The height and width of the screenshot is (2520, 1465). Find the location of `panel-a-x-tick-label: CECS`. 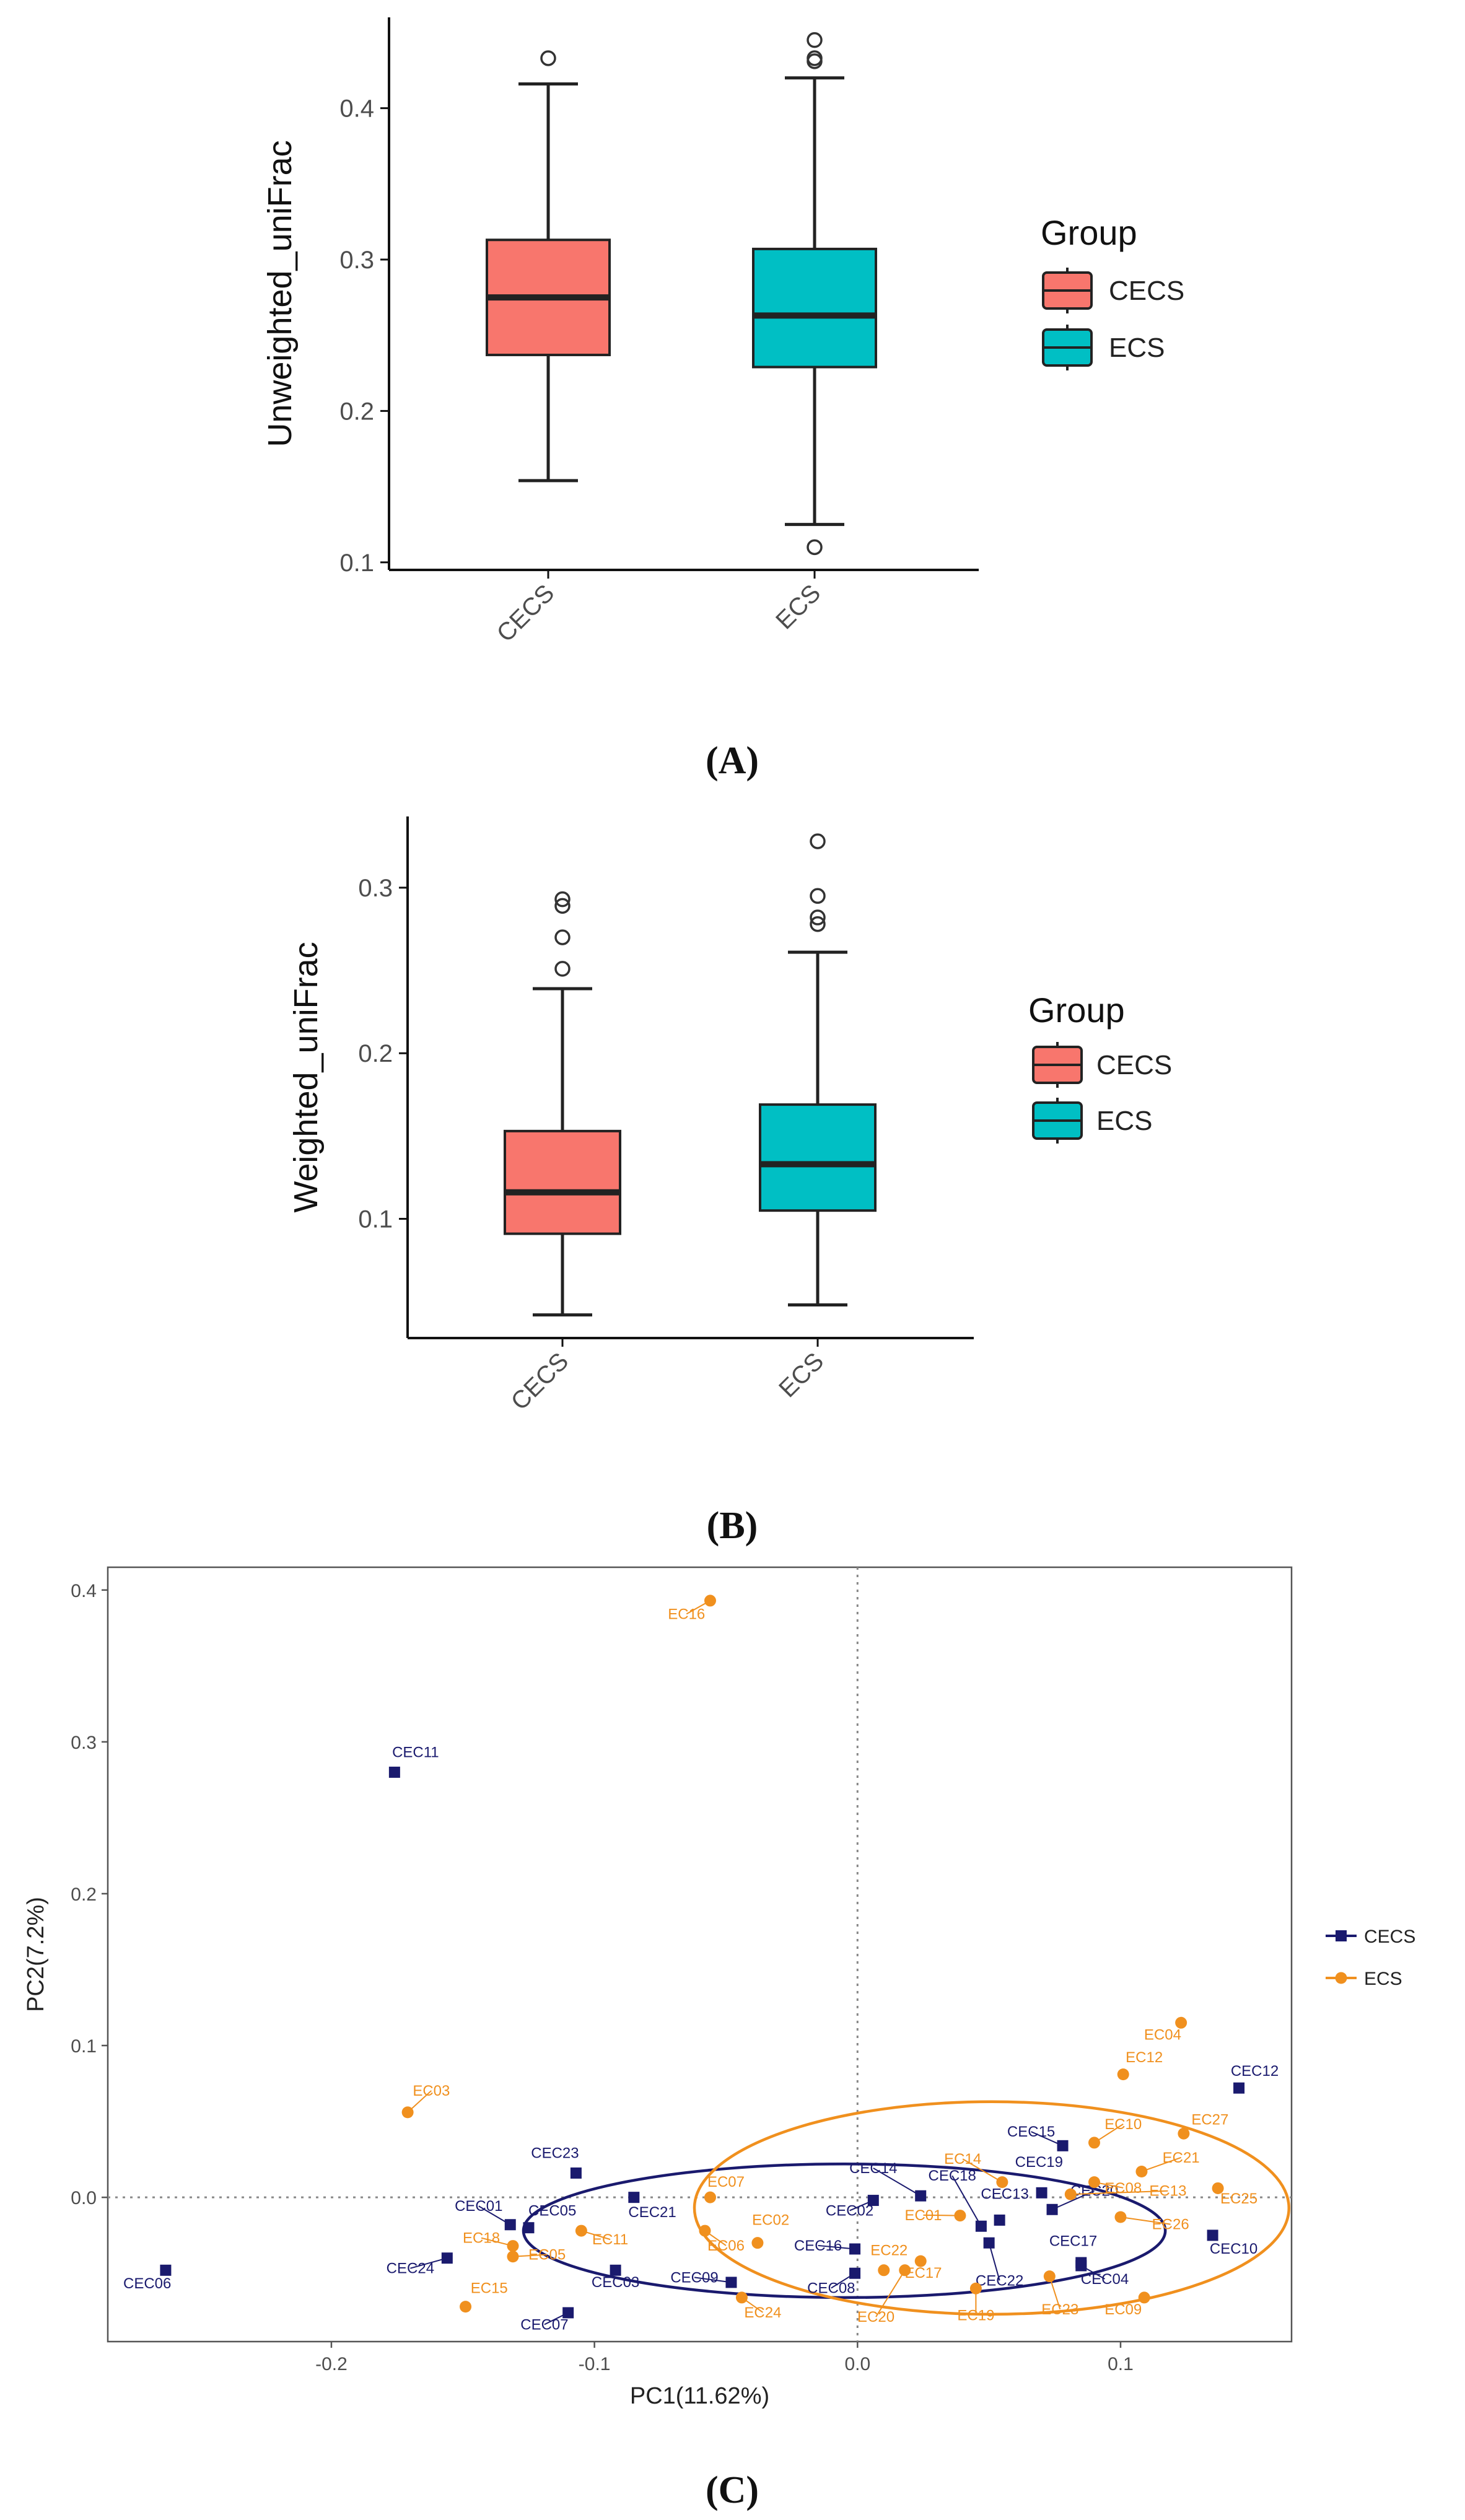

panel-a-x-tick-label: CECS is located at coordinates (526, 613).